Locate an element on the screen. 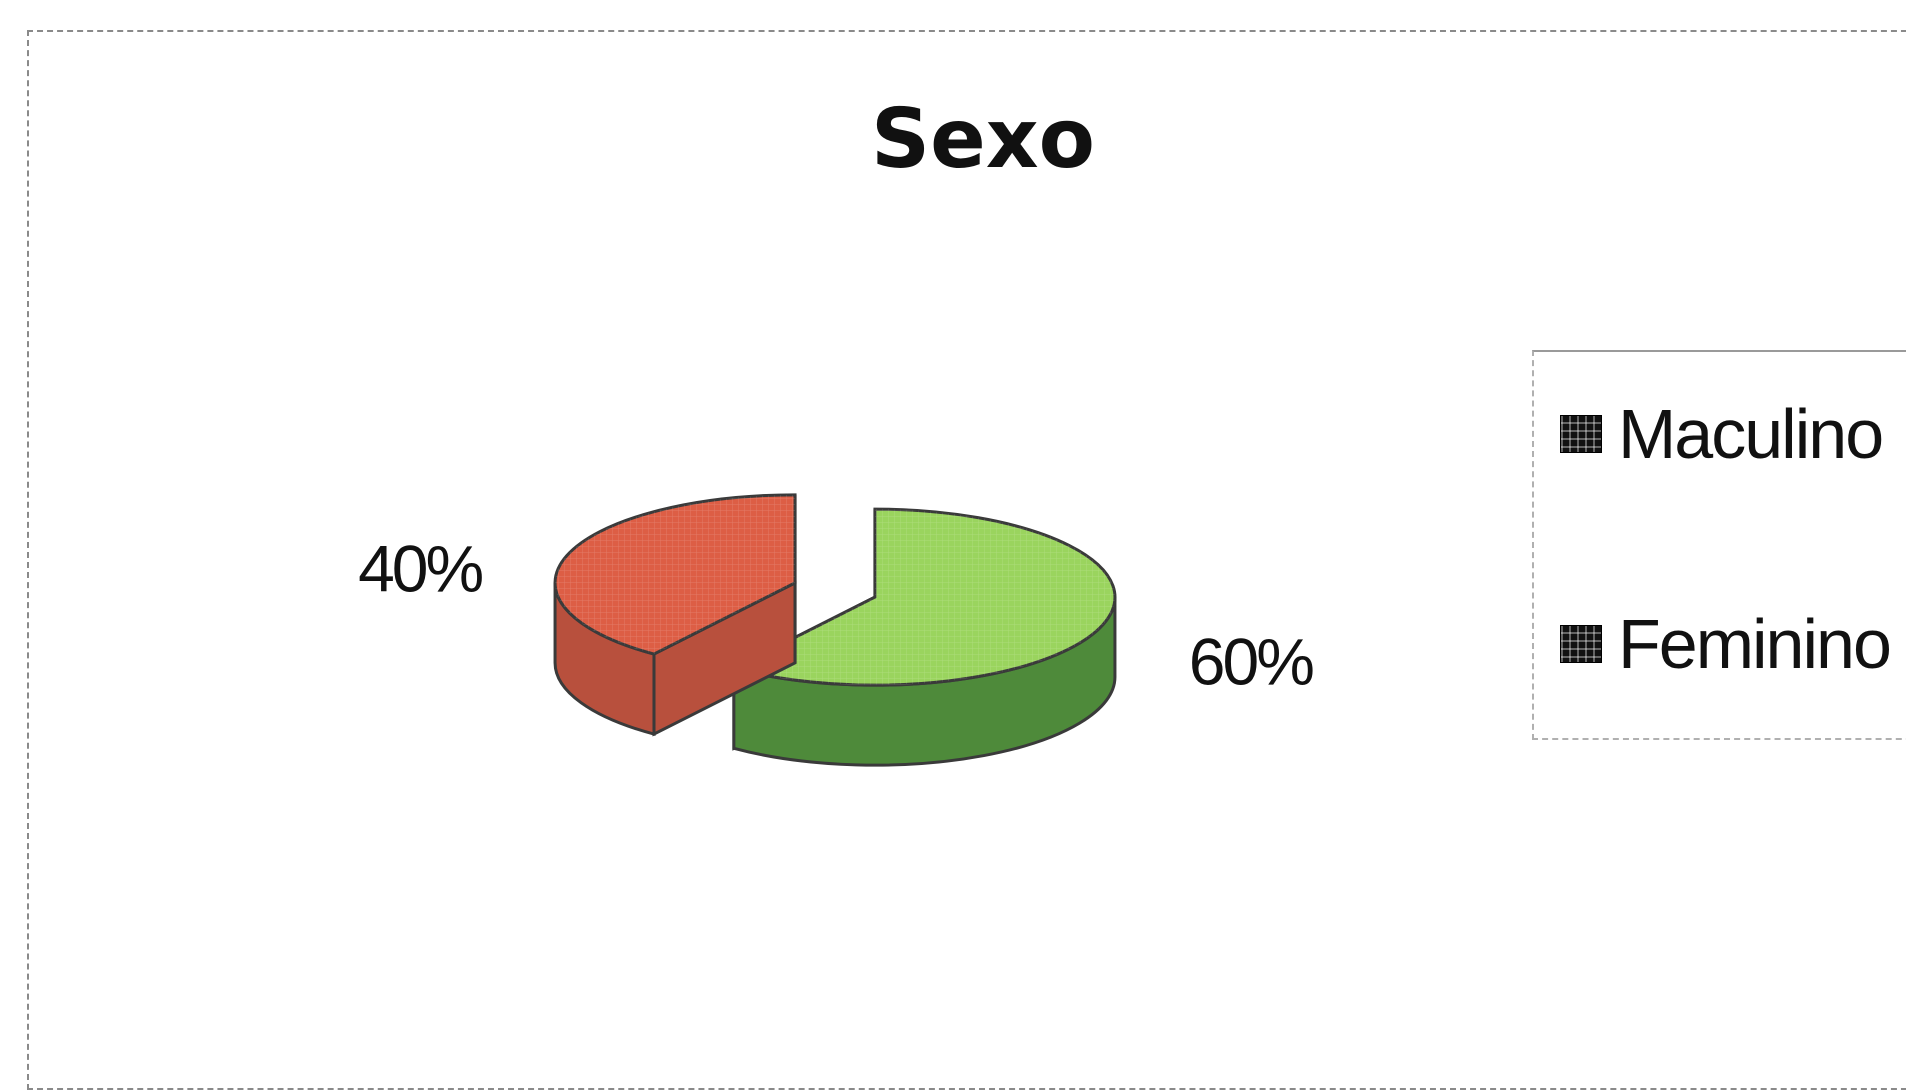 The height and width of the screenshot is (1090, 1906). legend-swatch-maculino is located at coordinates (1581, 434).